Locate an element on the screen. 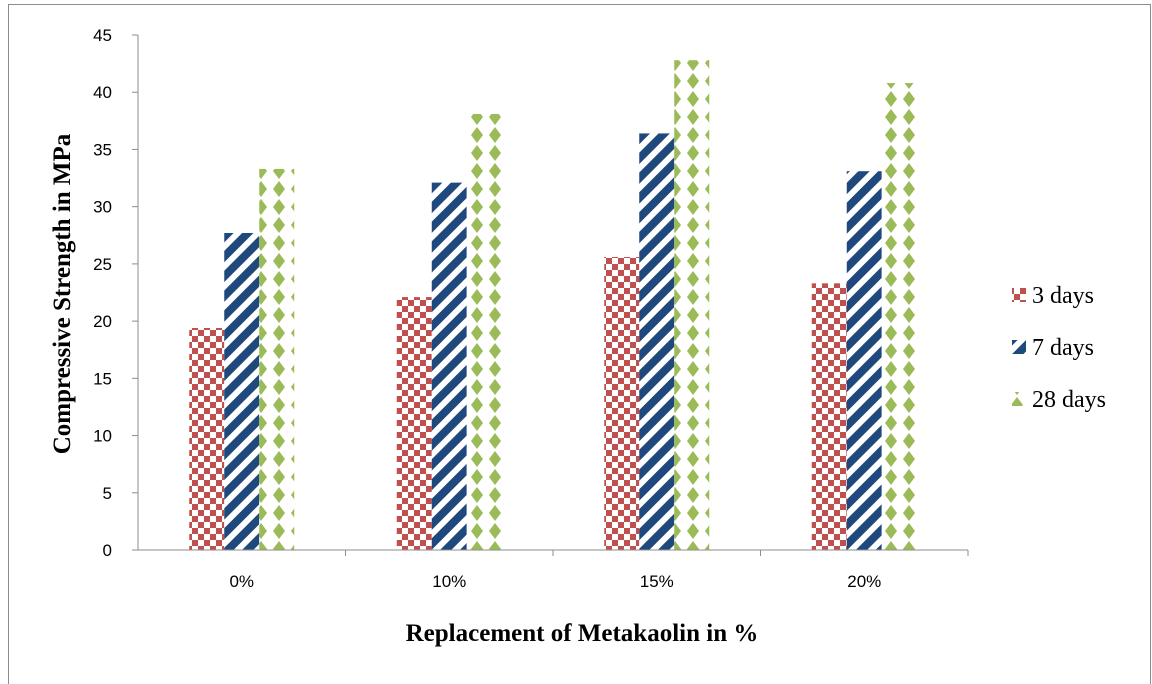 The width and height of the screenshot is (1152, 684). y-tick-label: 45 is located at coordinates (102, 35).